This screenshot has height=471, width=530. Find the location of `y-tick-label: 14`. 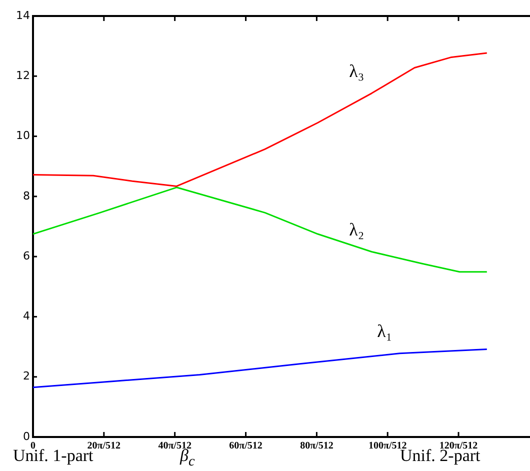

y-tick-label: 14 is located at coordinates (23, 15).